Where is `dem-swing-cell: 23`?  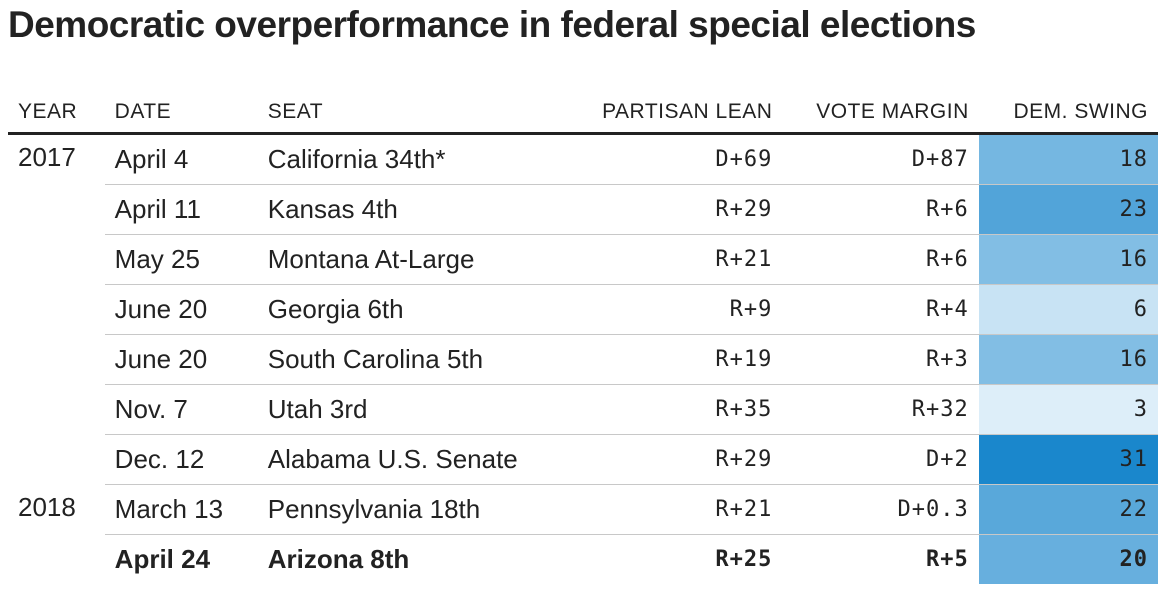
dem-swing-cell: 23 is located at coordinates (1068, 209).